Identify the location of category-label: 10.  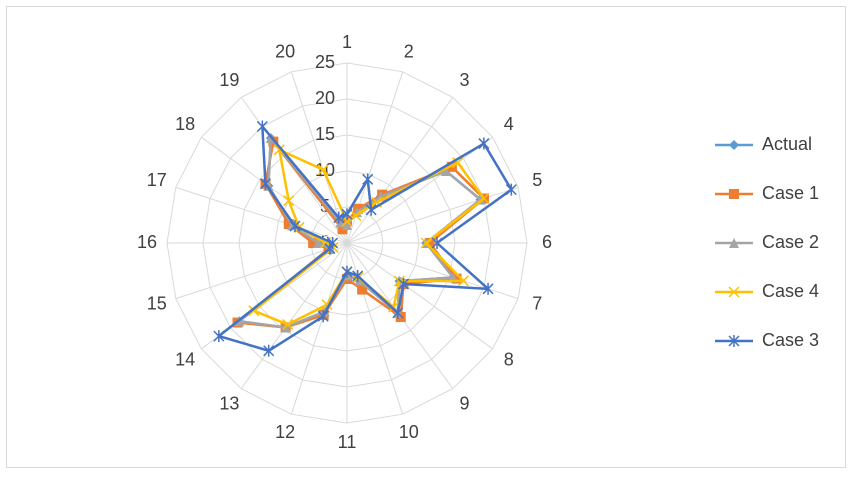
(409, 432).